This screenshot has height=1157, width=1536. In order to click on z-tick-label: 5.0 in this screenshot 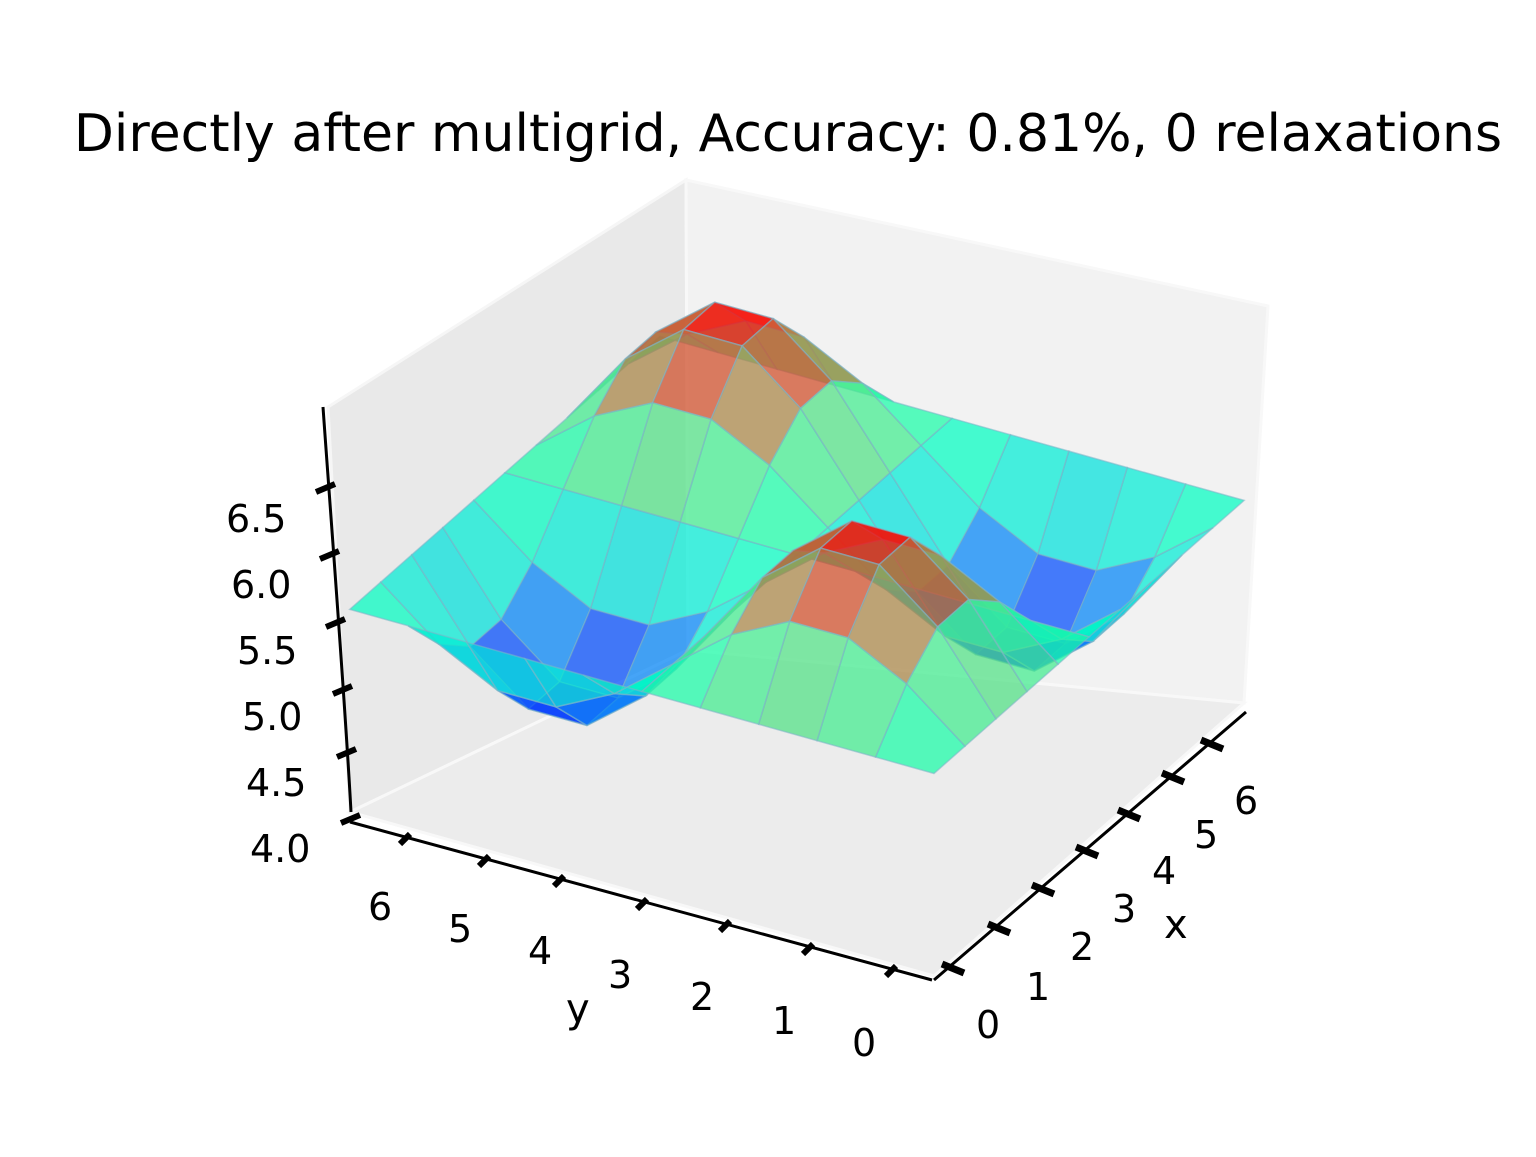, I will do `click(272, 717)`.